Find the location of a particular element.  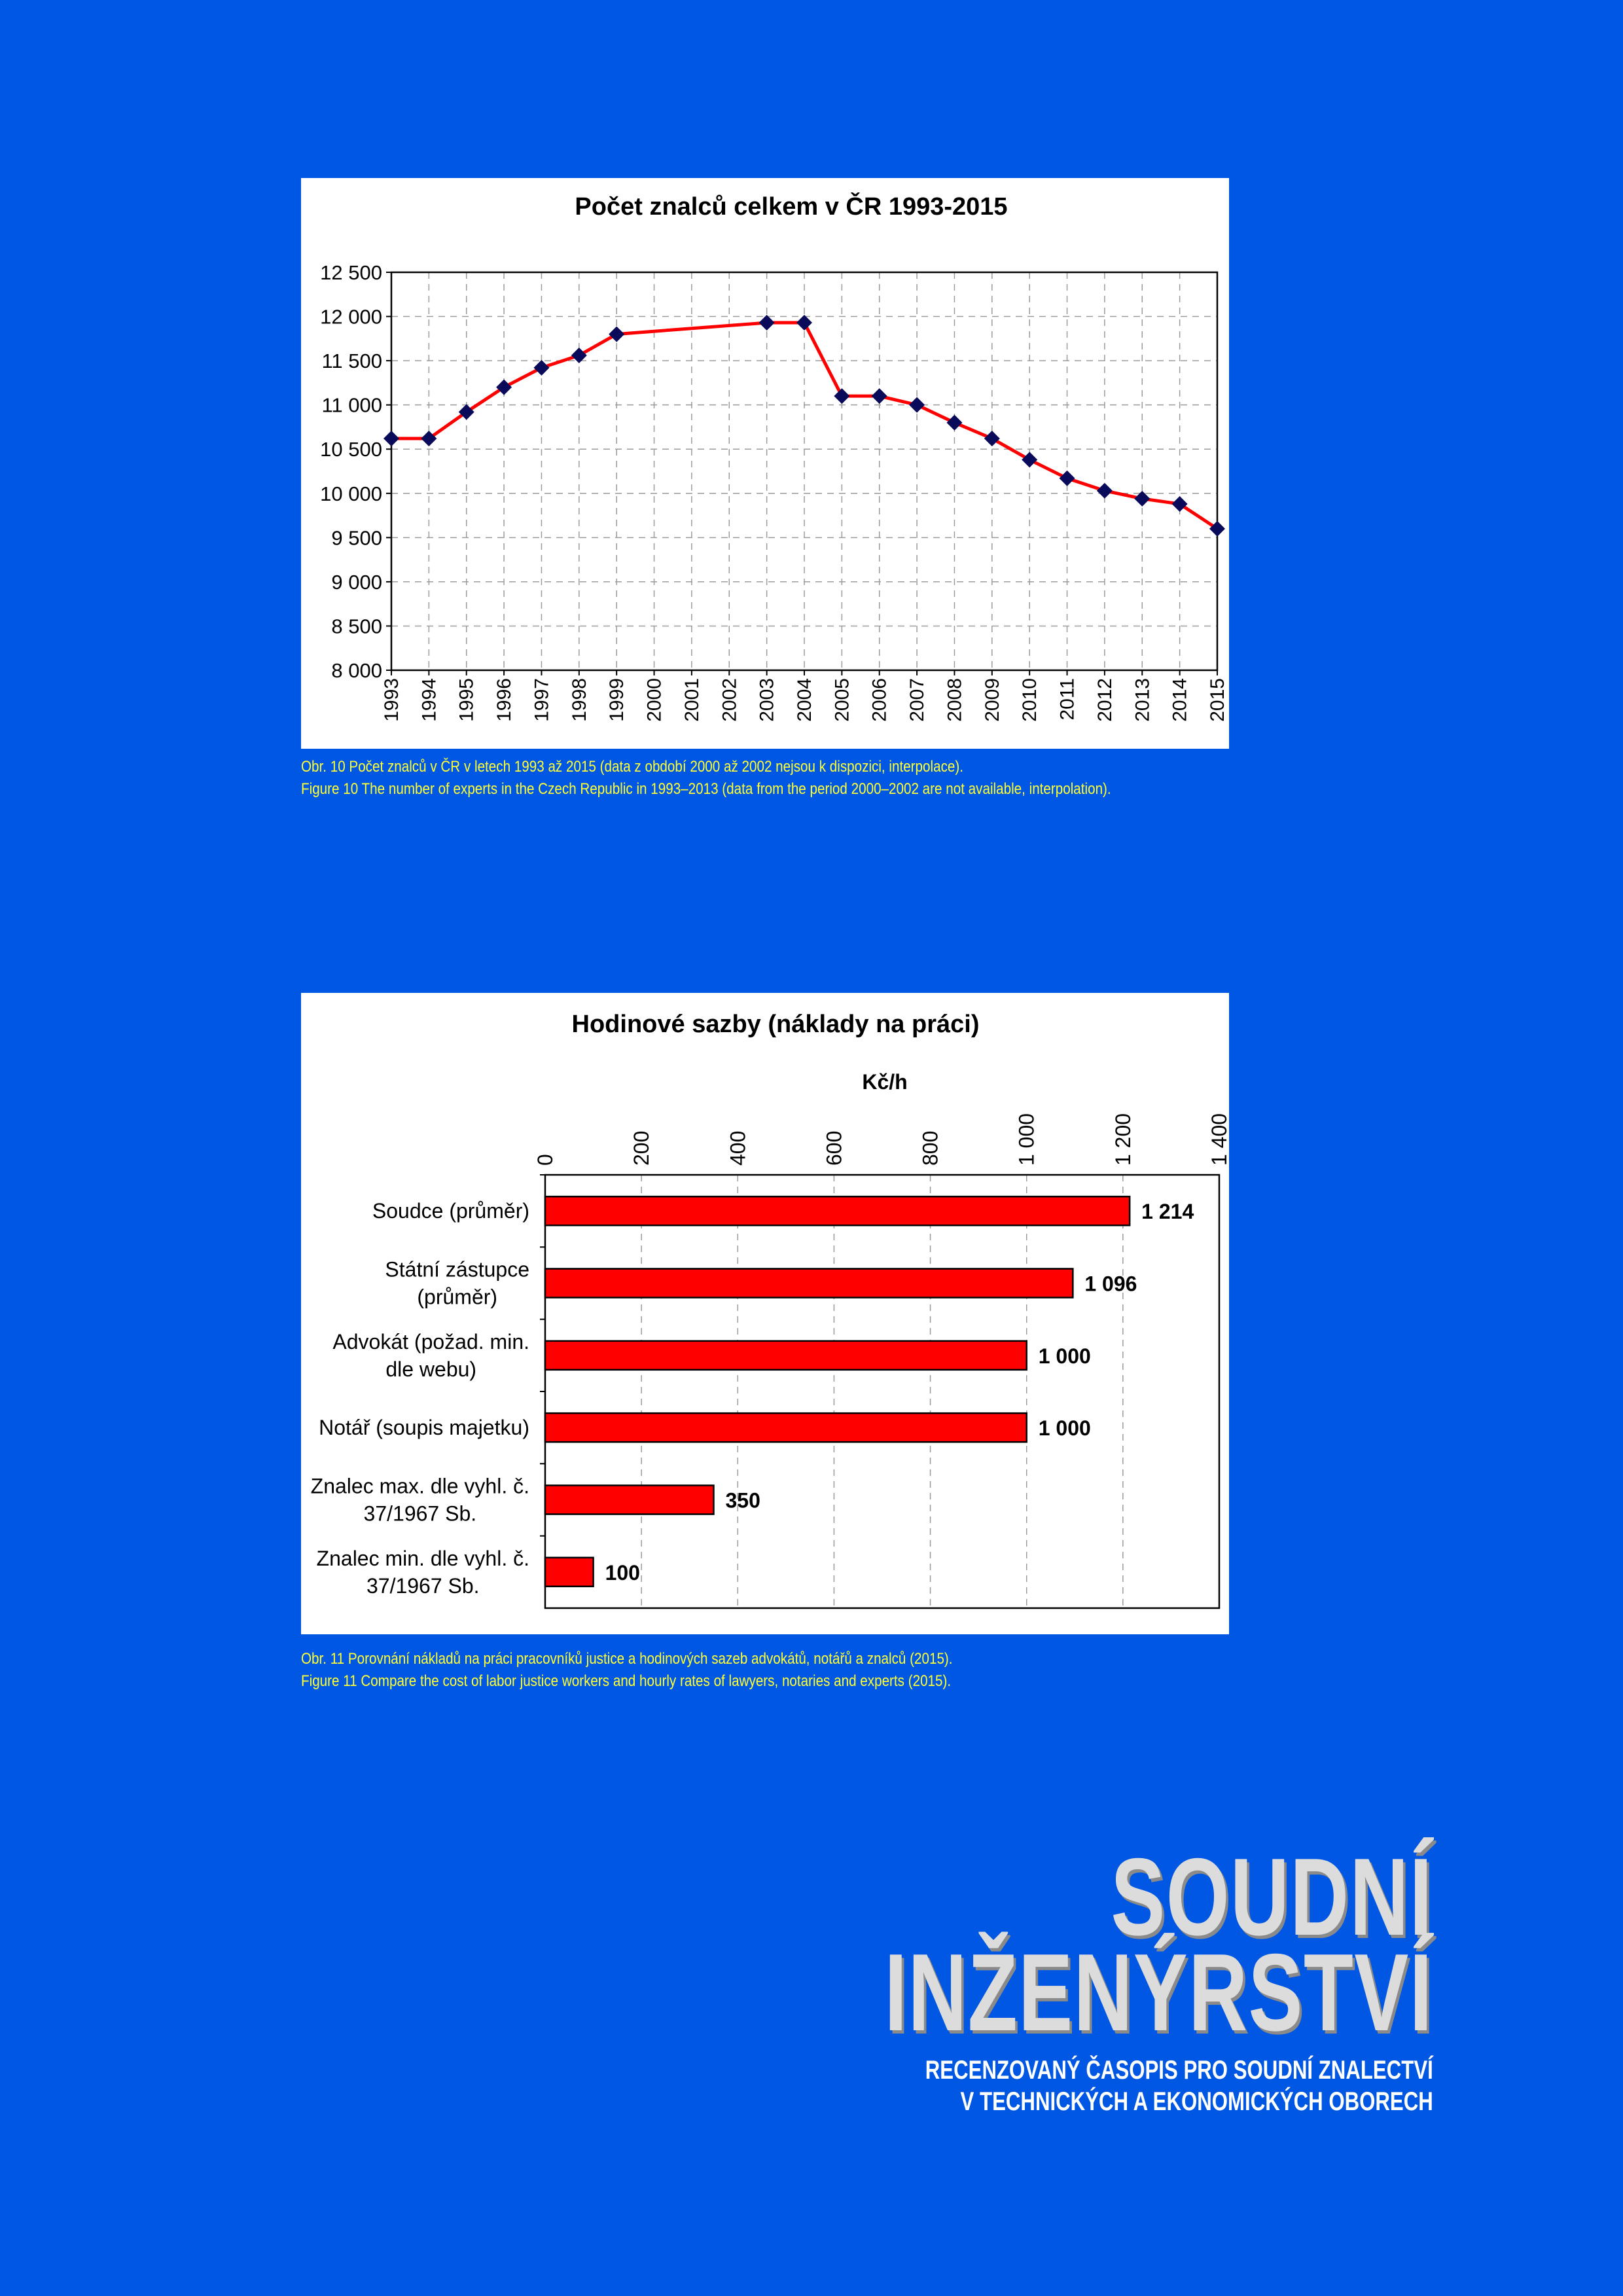

x-tick-label: 1995 is located at coordinates (467, 700).